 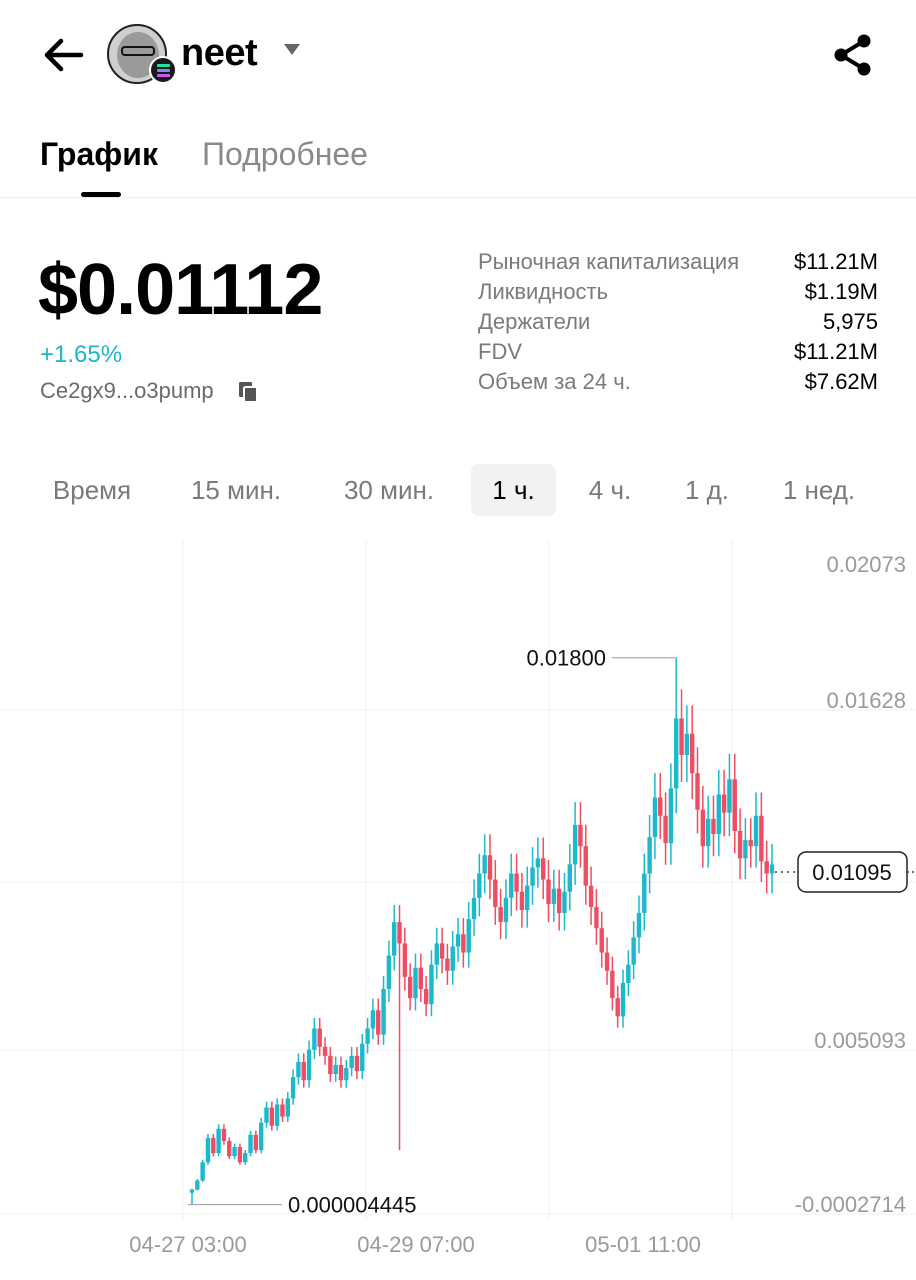 What do you see at coordinates (543, 291) in the screenshot?
I see `stat-label: Ликвидность` at bounding box center [543, 291].